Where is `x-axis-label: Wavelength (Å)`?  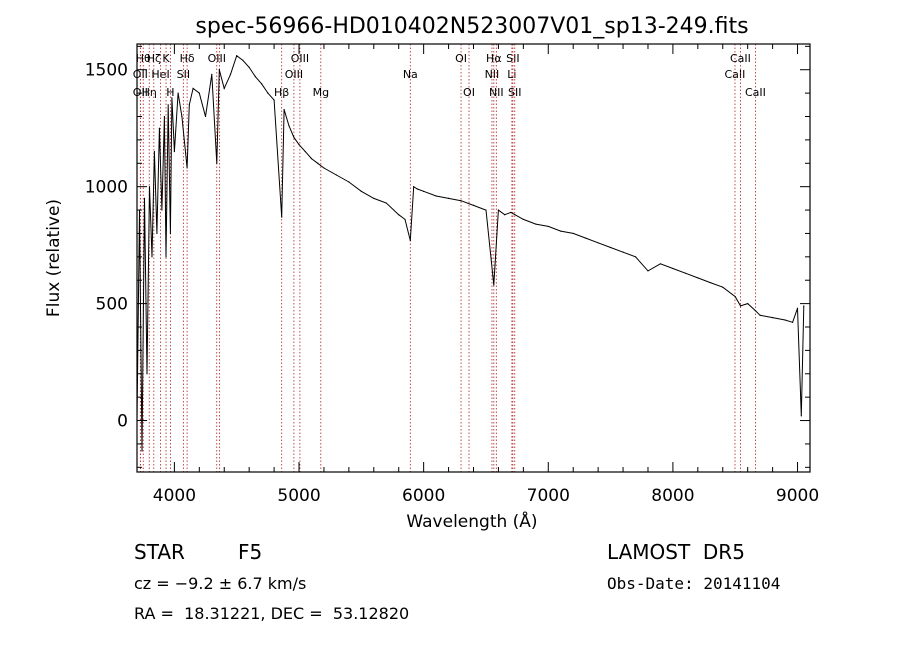
x-axis-label: Wavelength (Å) is located at coordinates (471, 521).